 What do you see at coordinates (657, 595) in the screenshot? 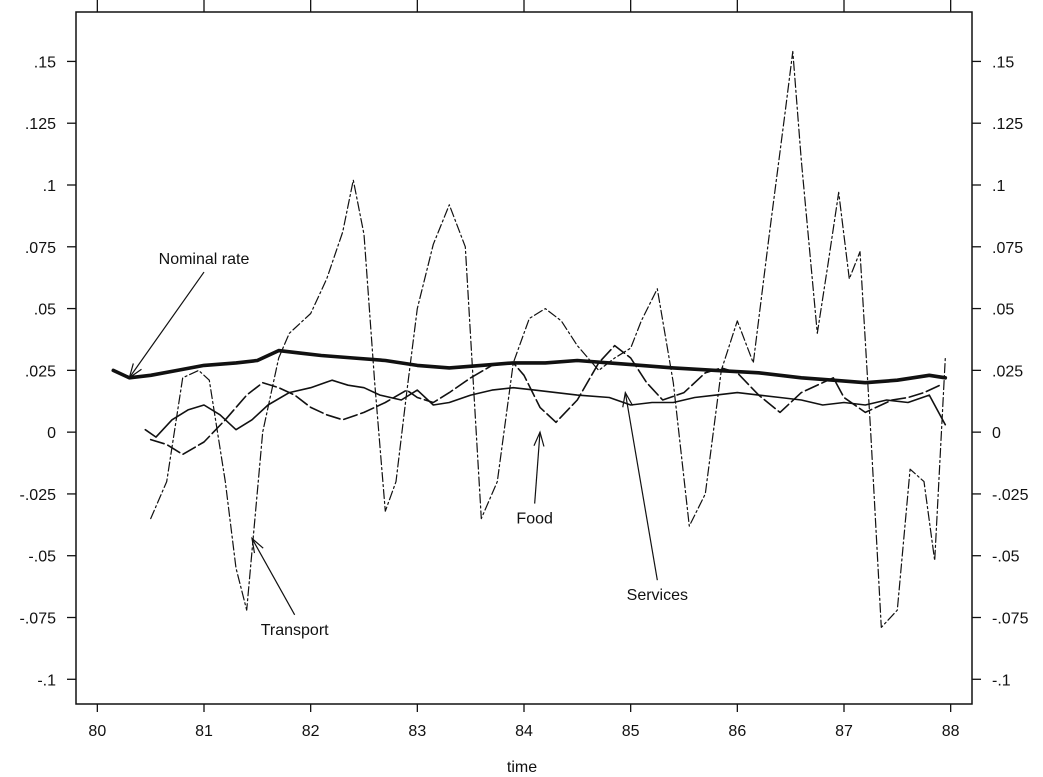
I see `annotation-label: Services` at bounding box center [657, 595].